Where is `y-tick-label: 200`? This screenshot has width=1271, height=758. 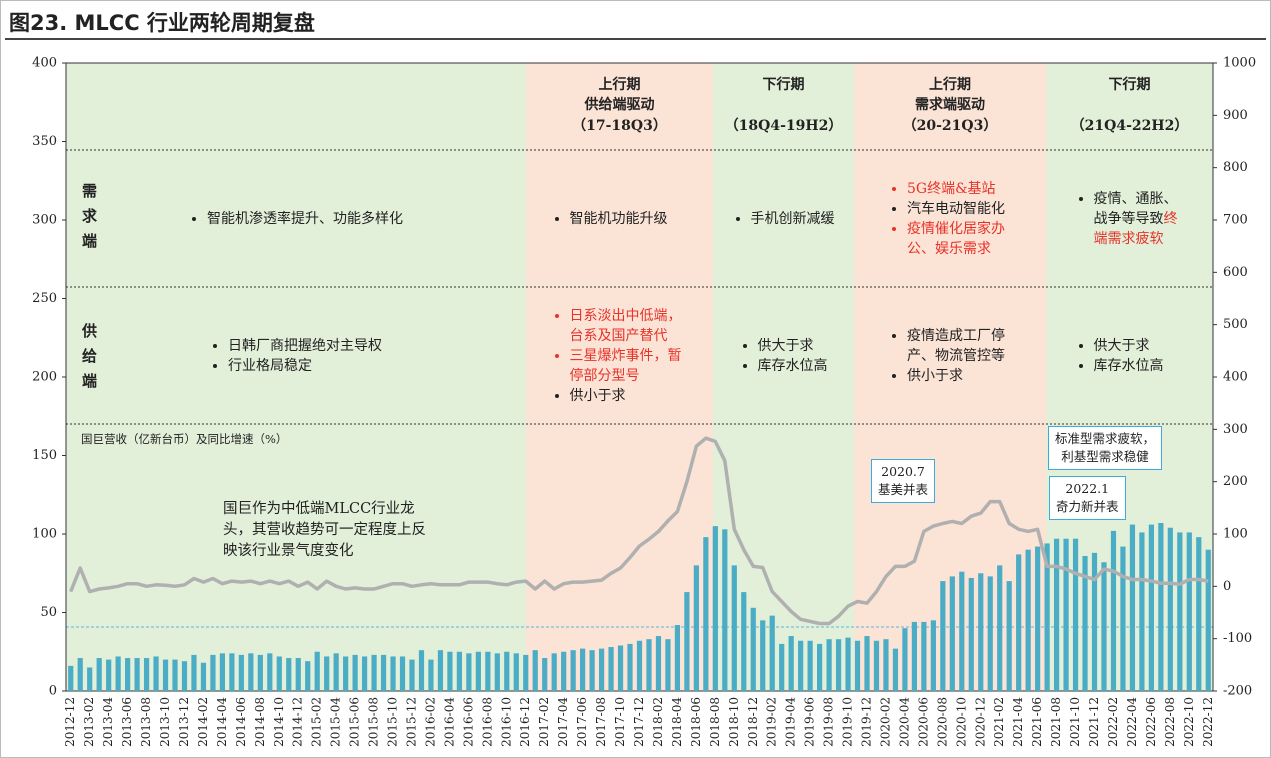 y-tick-label: 200 is located at coordinates (44, 377).